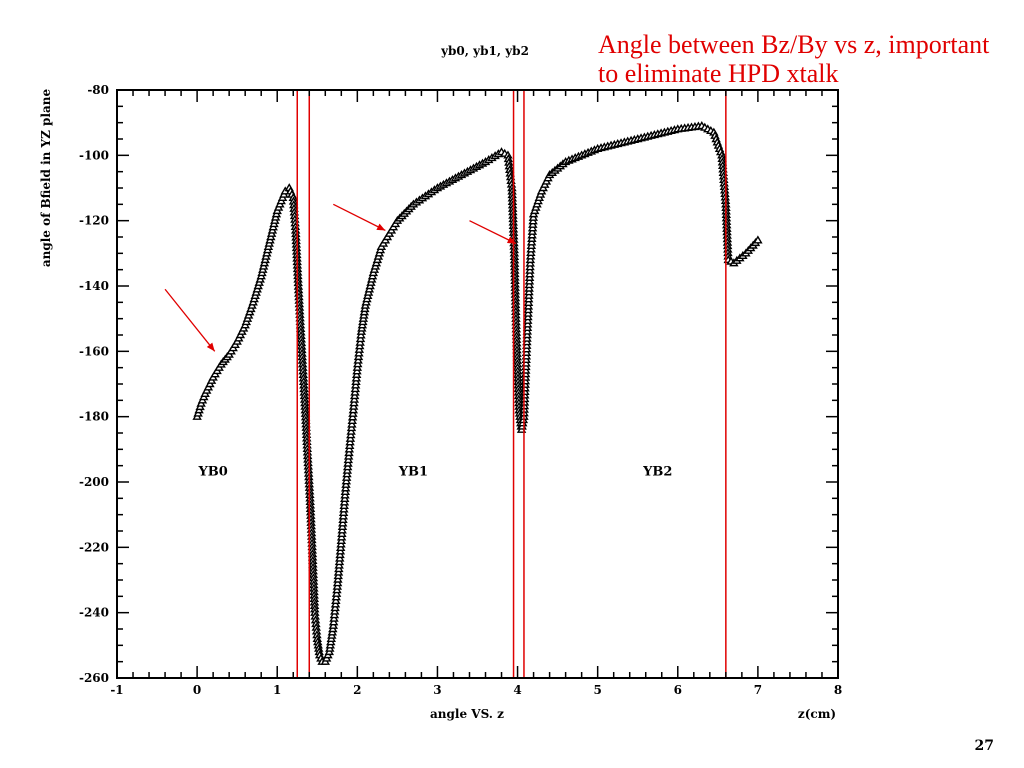 The width and height of the screenshot is (1024, 768). Describe the element at coordinates (94, 678) in the screenshot. I see `y-tick-label: -260` at that location.